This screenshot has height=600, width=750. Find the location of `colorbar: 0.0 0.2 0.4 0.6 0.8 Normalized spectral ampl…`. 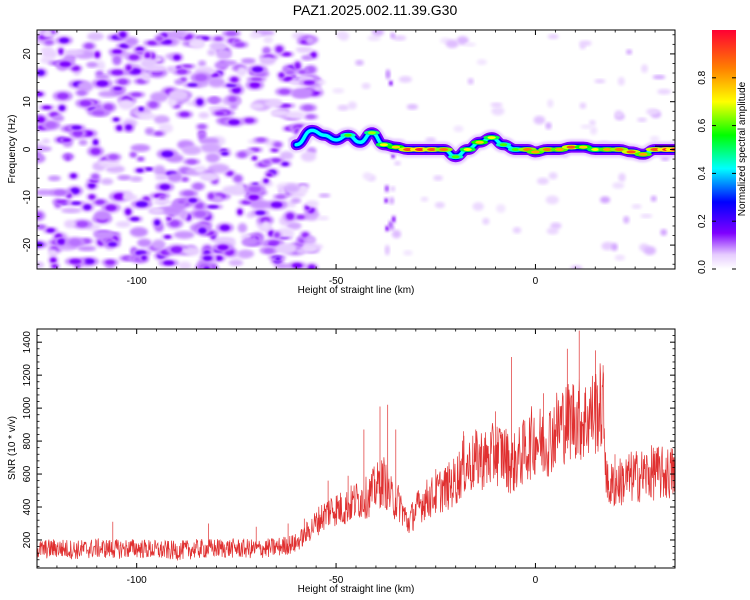

colorbar: 0.0 0.2 0.4 0.6 0.8 Normalized spectral ampl… is located at coordinates (722, 152).